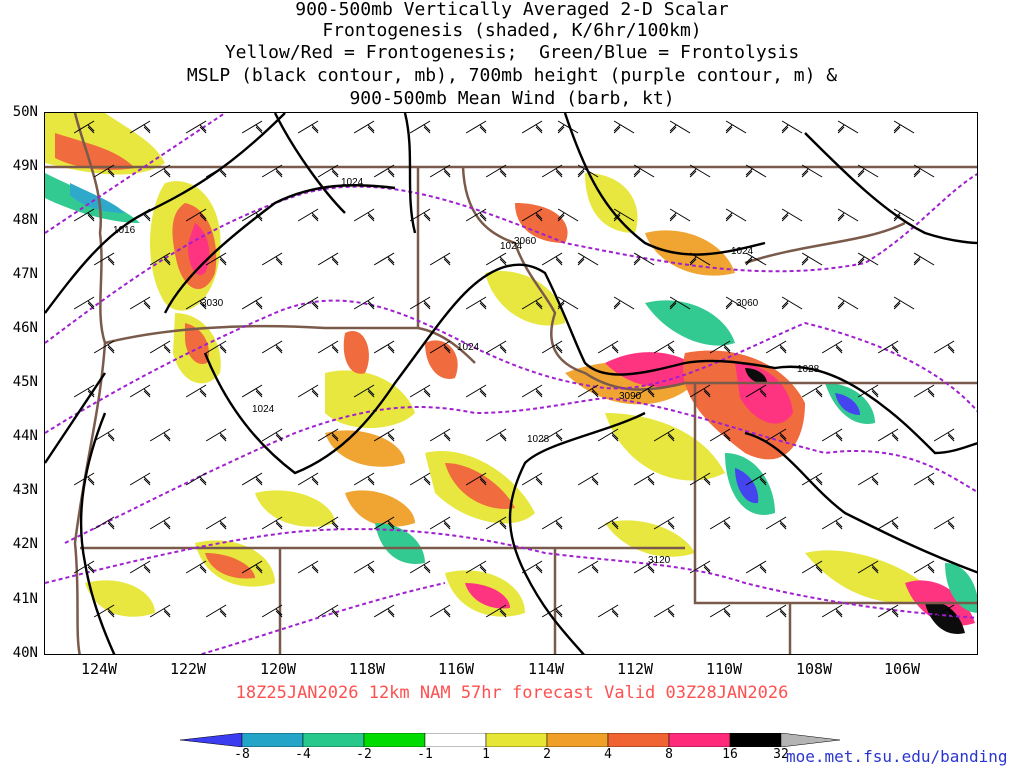  I want to click on colorbar-strip, so click(510, 740).